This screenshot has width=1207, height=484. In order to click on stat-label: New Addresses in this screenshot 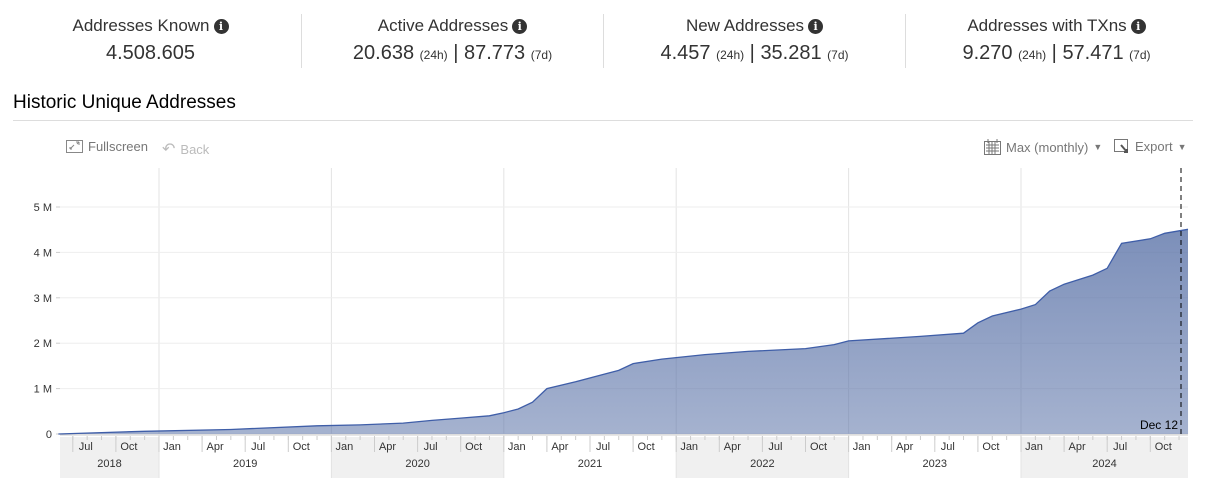, I will do `click(745, 25)`.